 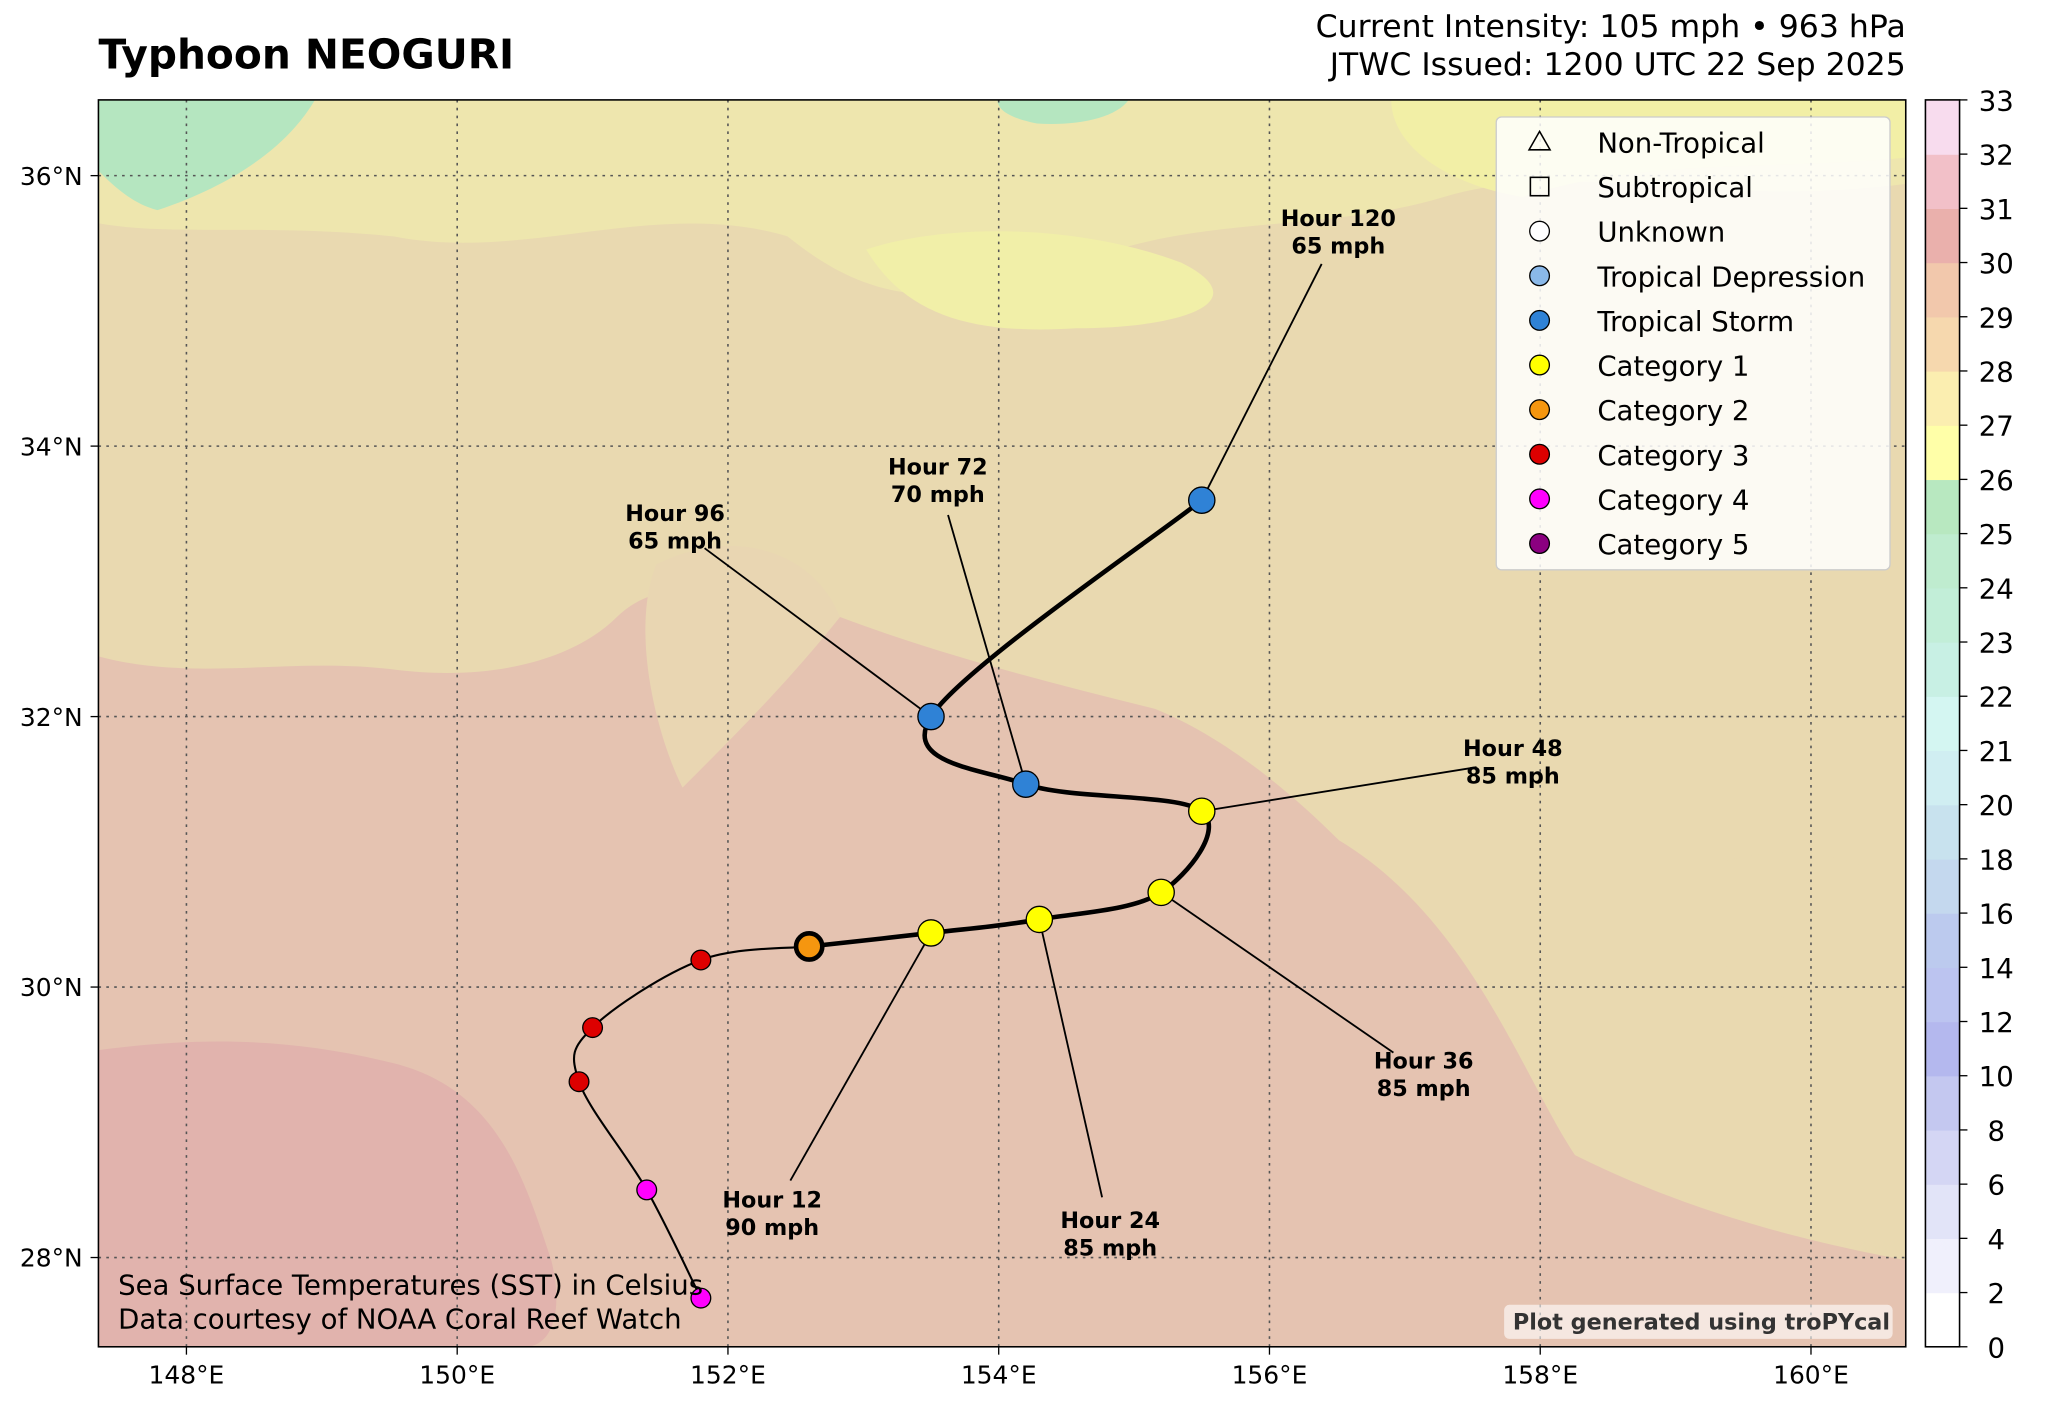 What do you see at coordinates (999, 1375) in the screenshot?
I see `x-tick-label: 154°E` at bounding box center [999, 1375].